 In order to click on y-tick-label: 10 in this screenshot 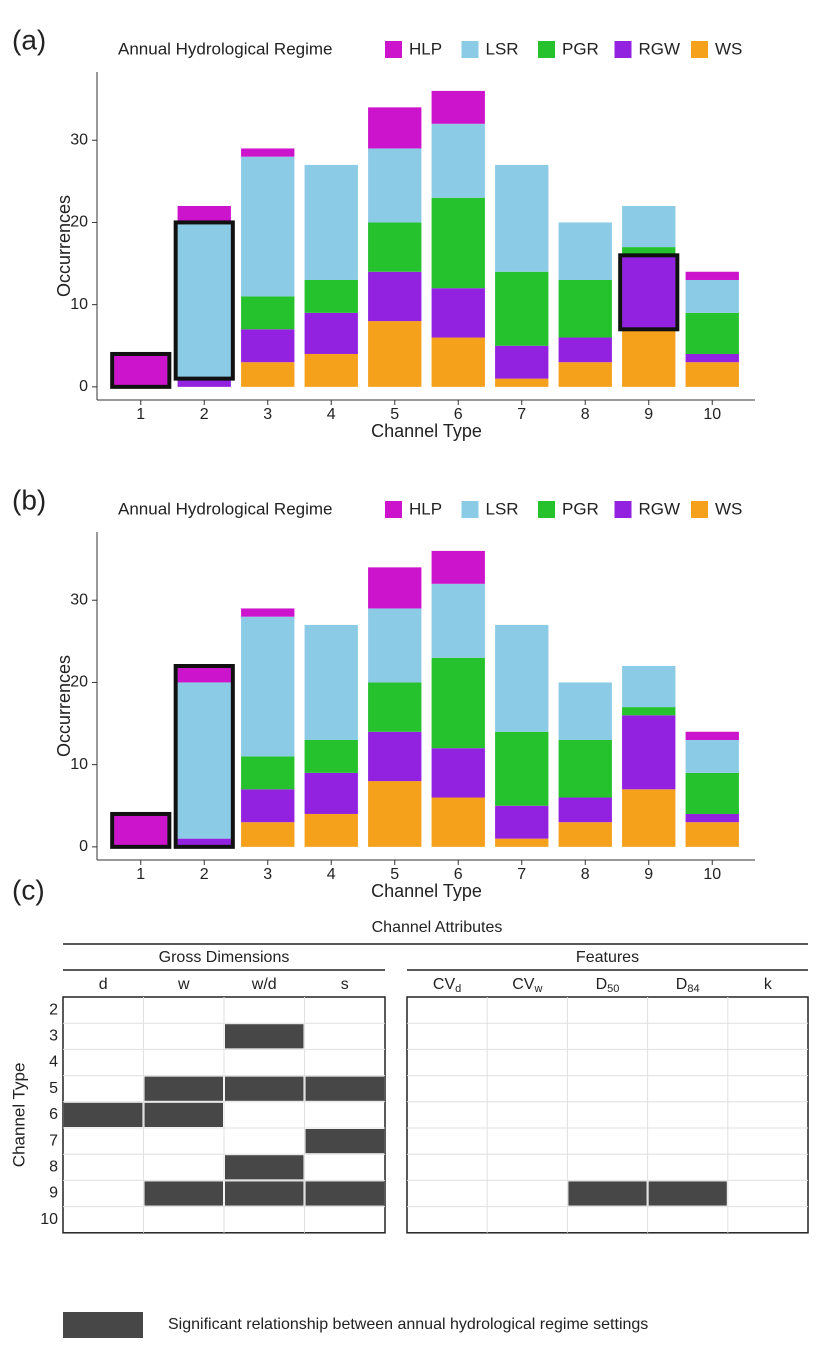, I will do `click(79, 304)`.